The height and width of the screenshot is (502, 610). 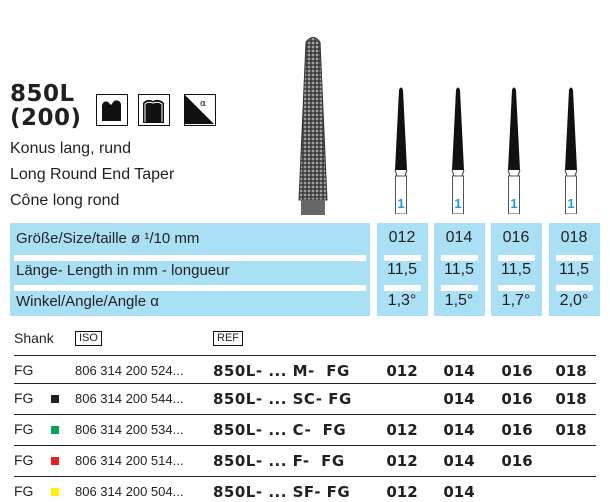 What do you see at coordinates (459, 300) in the screenshot?
I see `angle-value: 1,5°` at bounding box center [459, 300].